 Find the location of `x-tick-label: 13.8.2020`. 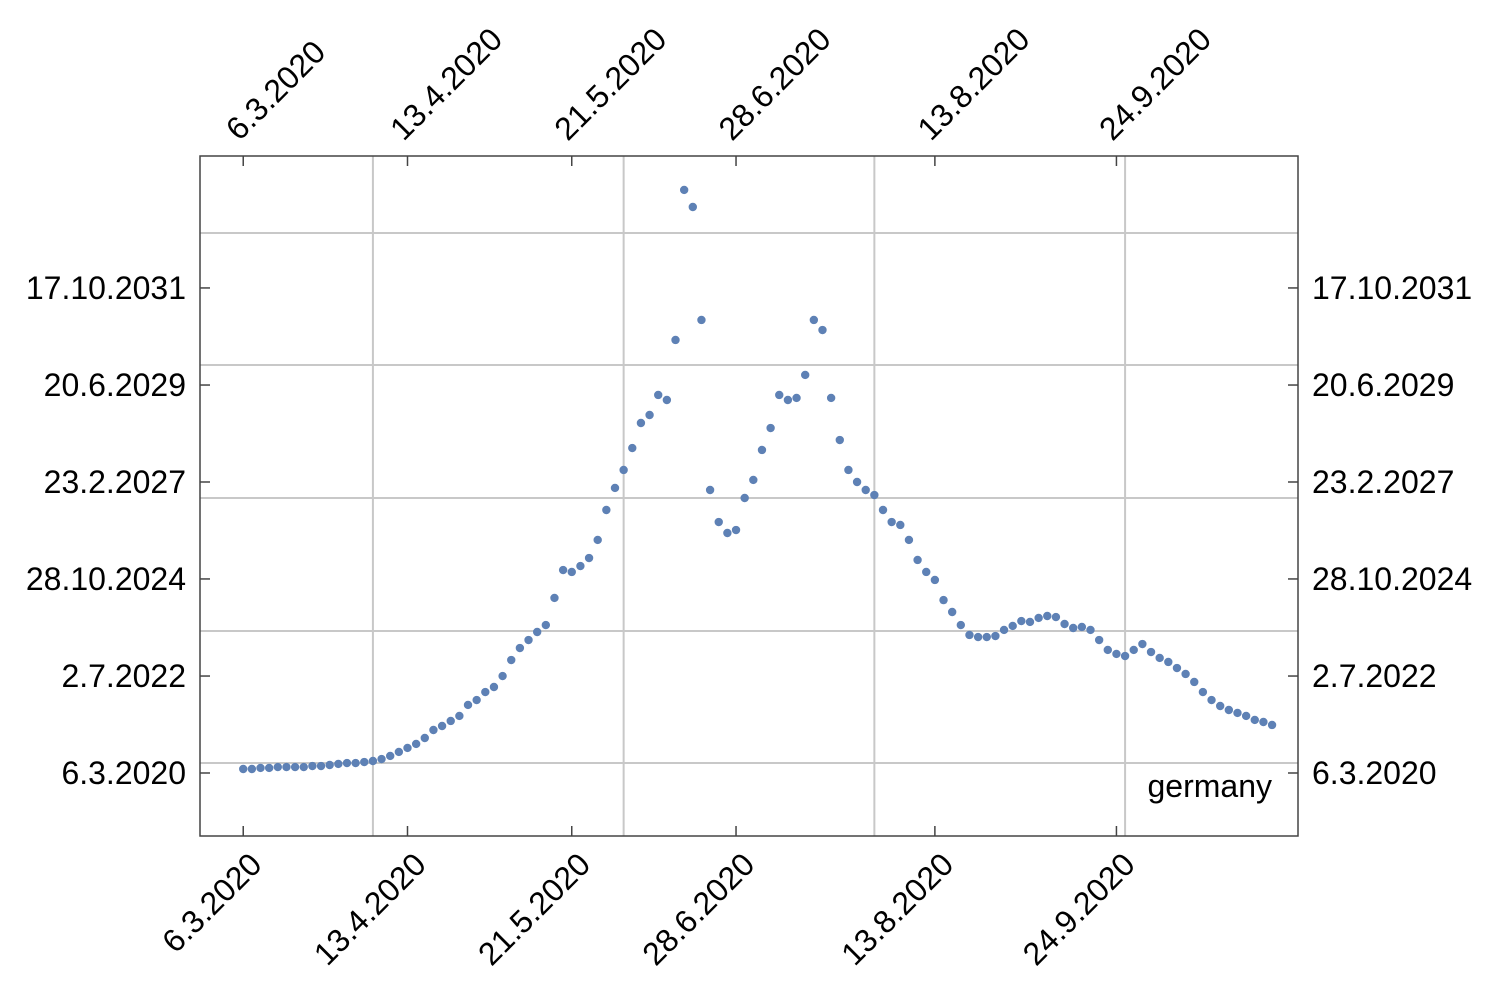

x-tick-label: 13.8.2020 is located at coordinates (897, 909).